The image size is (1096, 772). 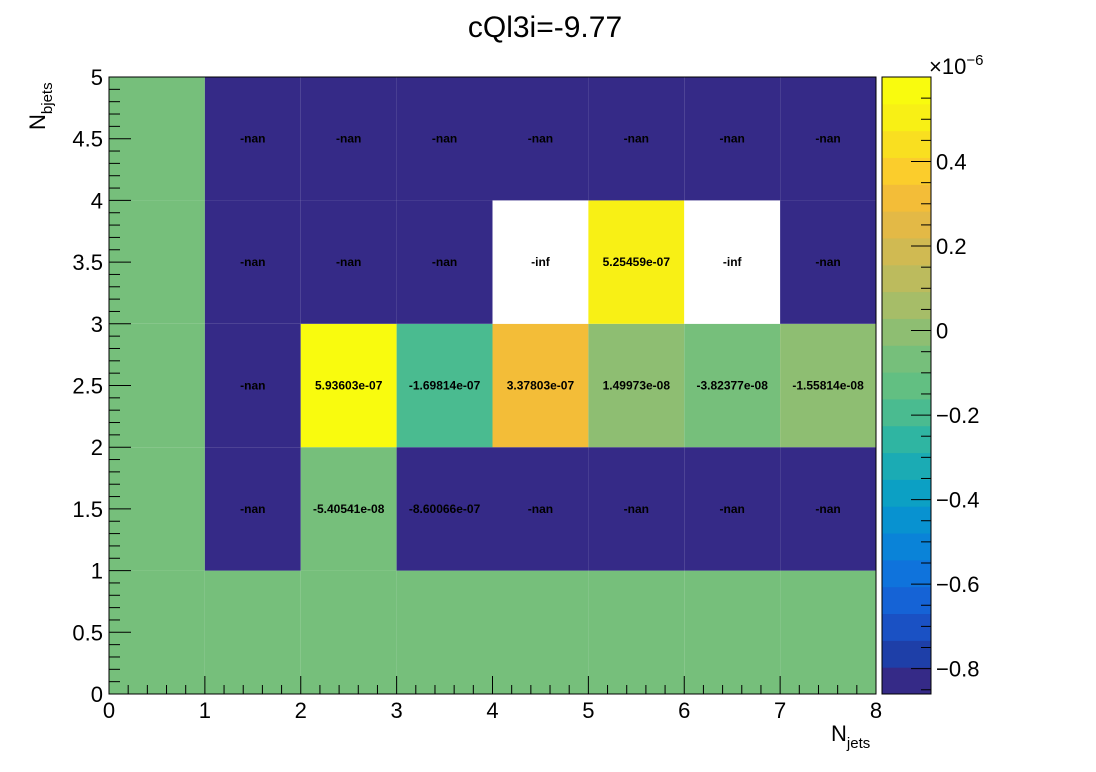 I want to click on x-axis: 0 1 2 3 4 5 6 7 8, so click(x=492, y=699).